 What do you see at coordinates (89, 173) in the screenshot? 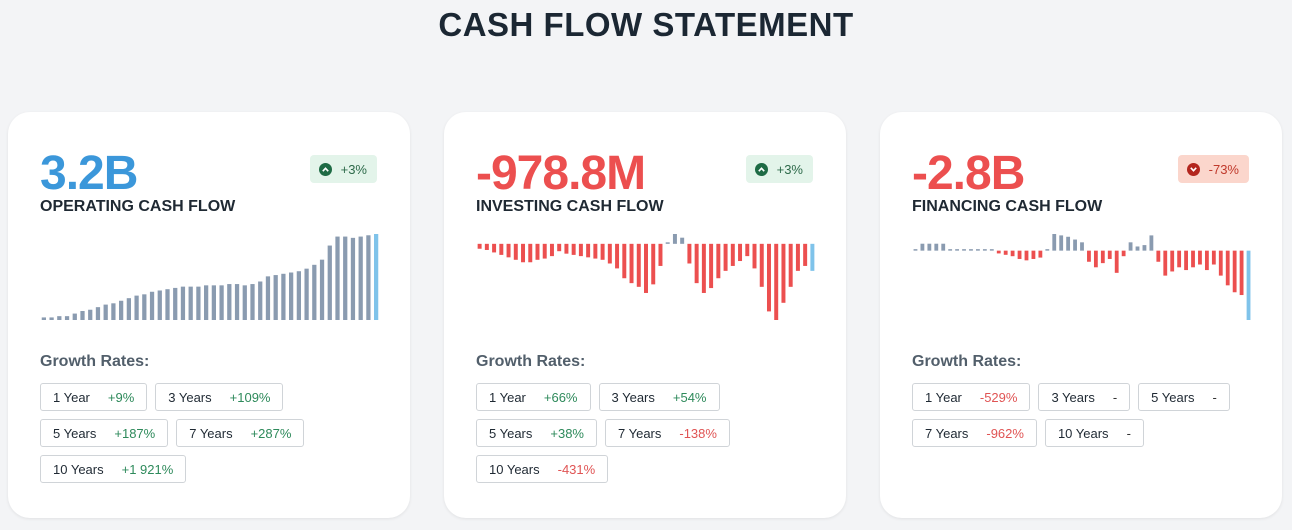
I see `card-value: 3.2B` at bounding box center [89, 173].